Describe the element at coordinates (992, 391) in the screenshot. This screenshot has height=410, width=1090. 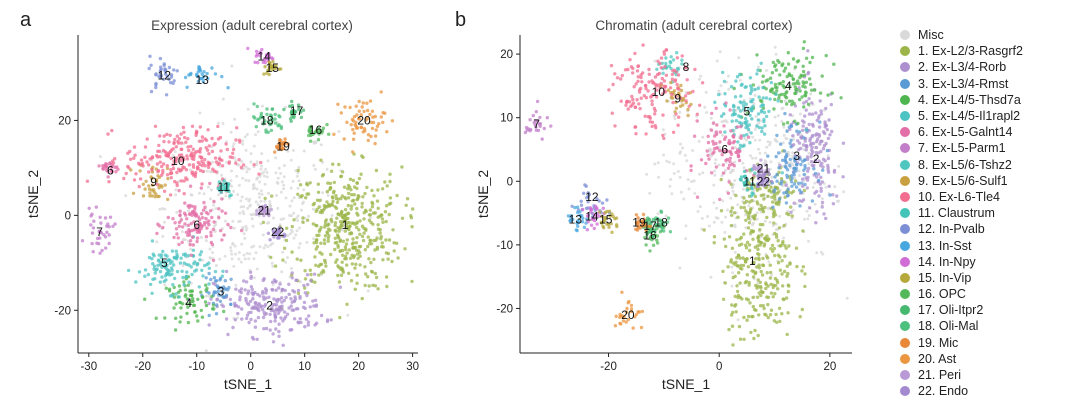
I see `legend-item: 22. Endo` at that location.